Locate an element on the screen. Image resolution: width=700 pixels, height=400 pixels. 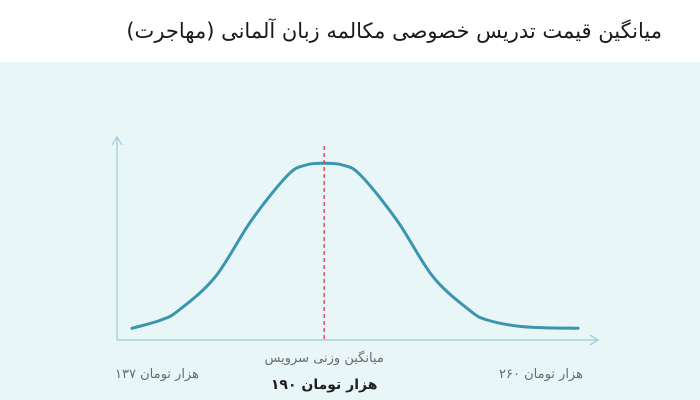
x-axis-arrow is located at coordinates (594, 340).